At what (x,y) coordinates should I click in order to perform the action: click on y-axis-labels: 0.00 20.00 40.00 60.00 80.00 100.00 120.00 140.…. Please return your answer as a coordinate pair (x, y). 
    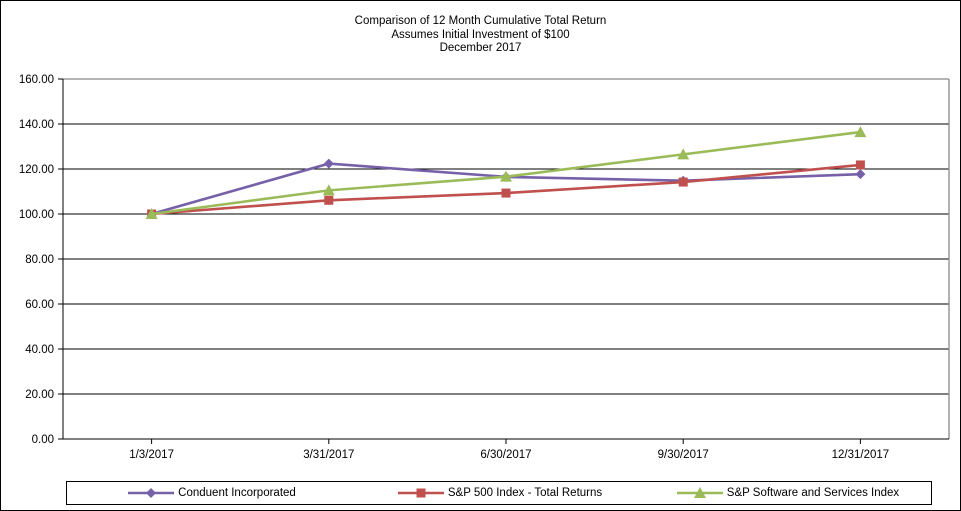
    Looking at the image, I should click on (36, 260).